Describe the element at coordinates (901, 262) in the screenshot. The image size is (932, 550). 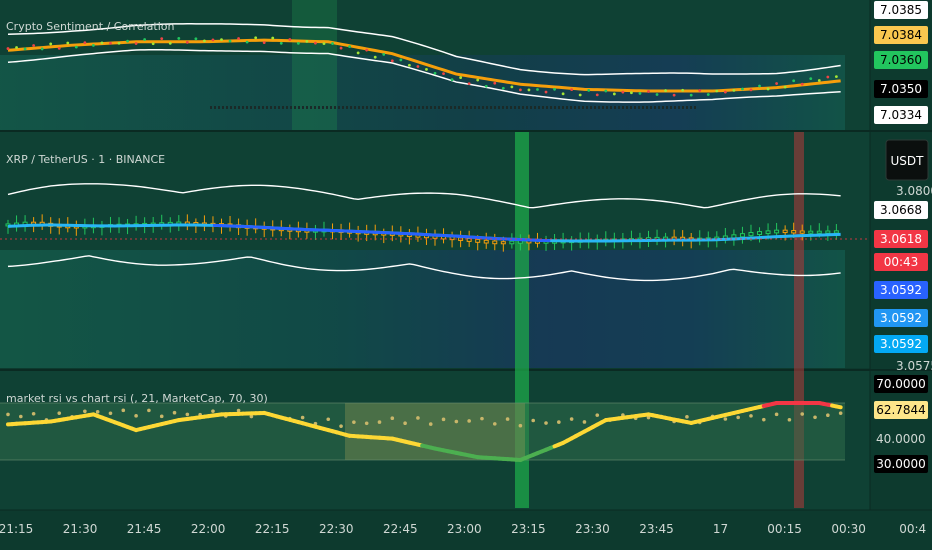
I see `price-pill-label: 00:43` at that location.